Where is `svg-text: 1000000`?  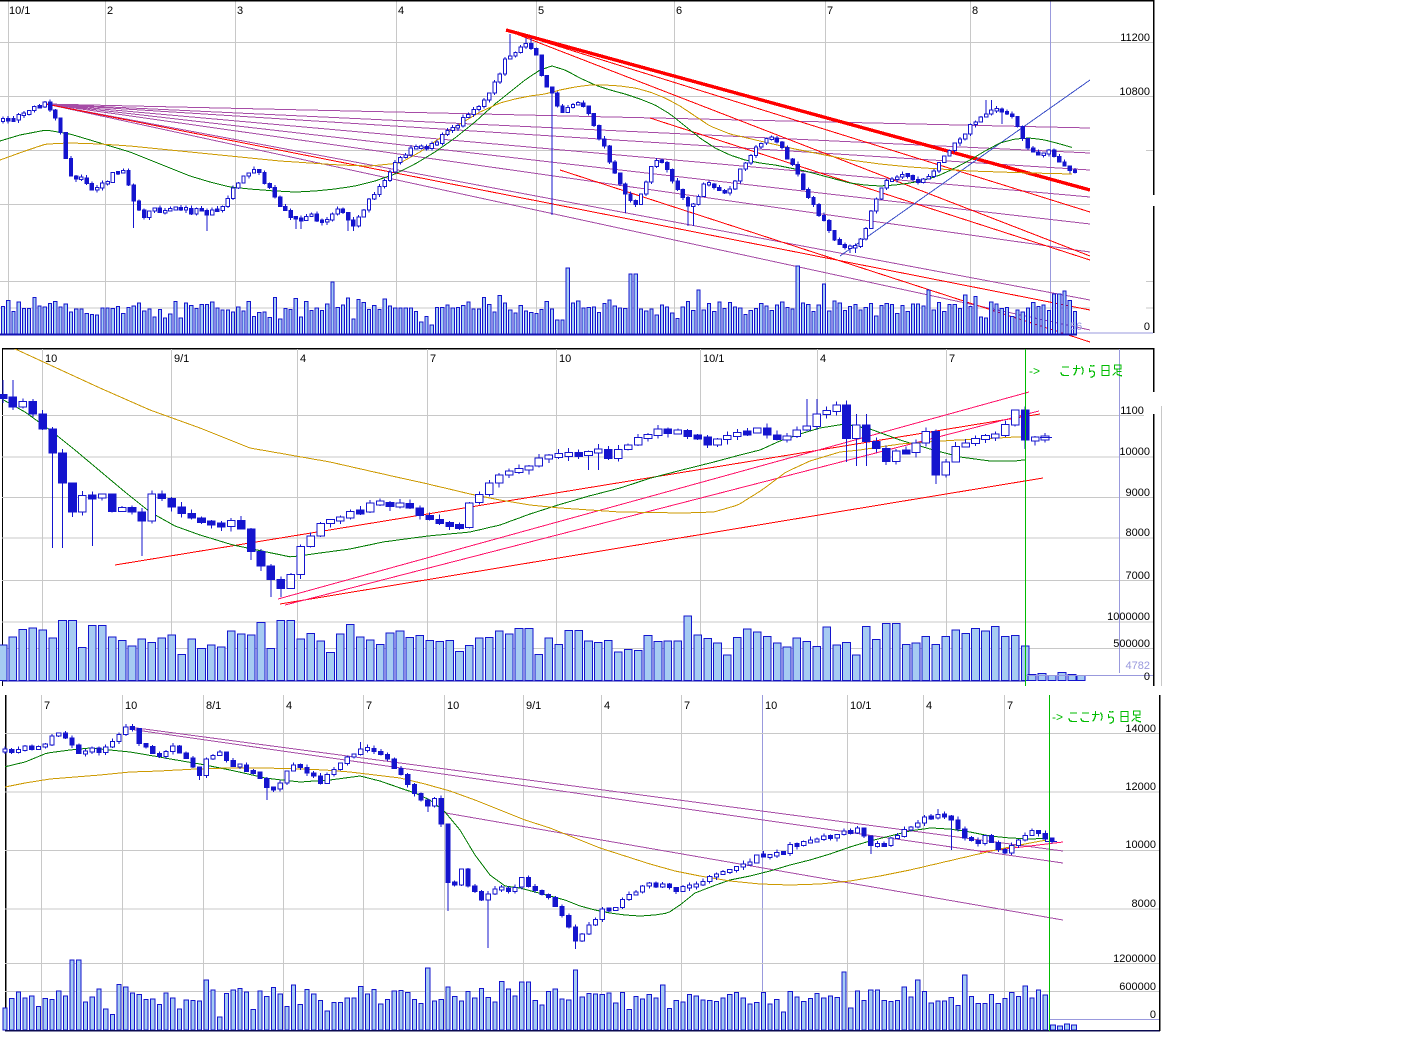 svg-text: 1000000 is located at coordinates (1128, 617).